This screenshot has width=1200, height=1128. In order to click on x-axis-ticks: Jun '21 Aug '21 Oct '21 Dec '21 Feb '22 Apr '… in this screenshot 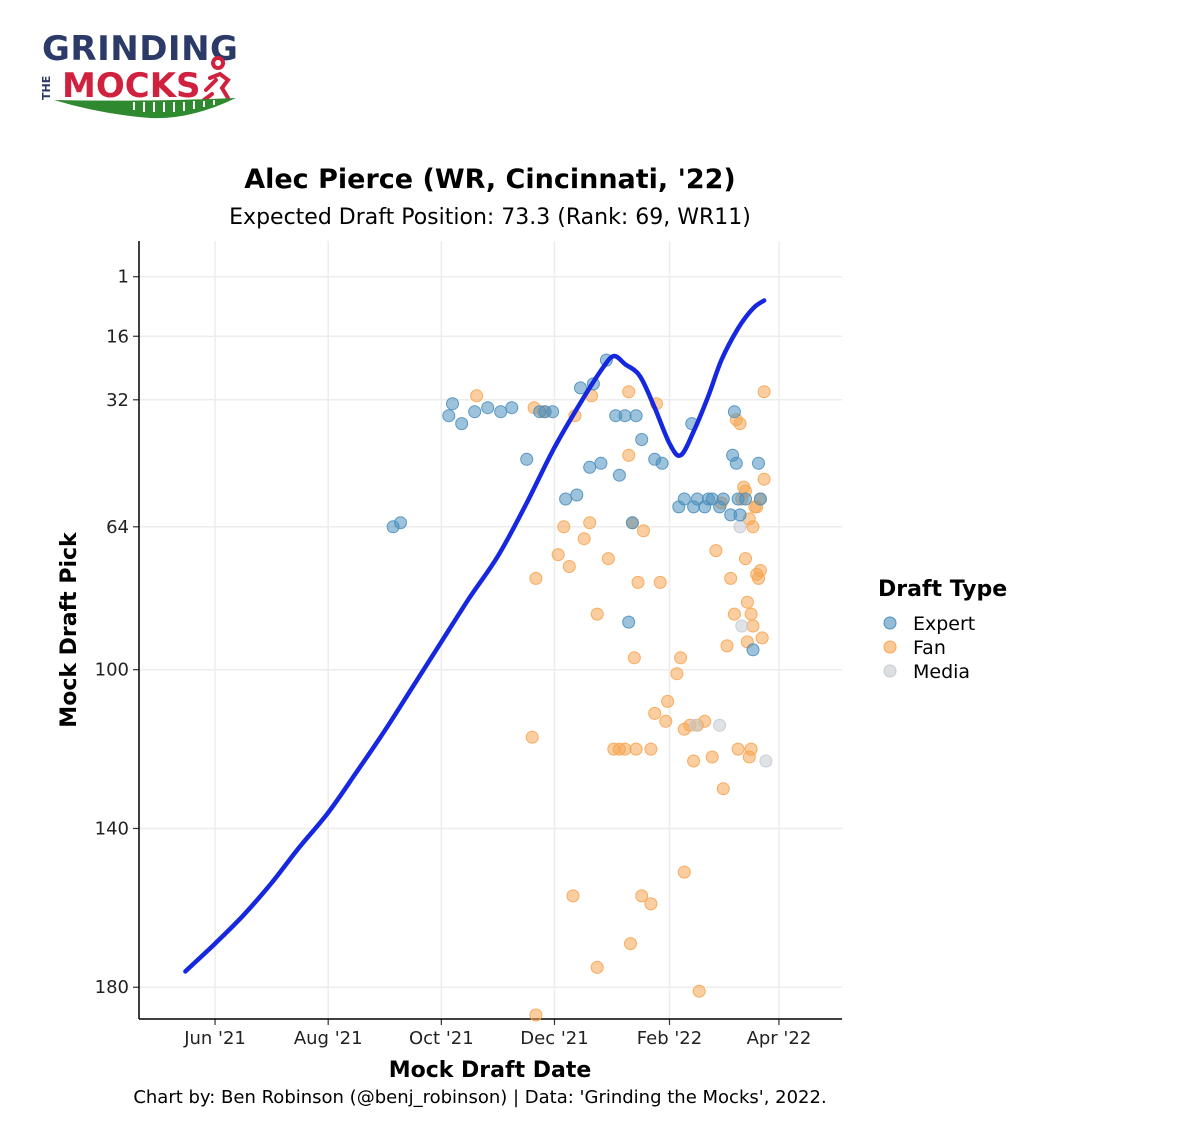, I will do `click(497, 1034)`.